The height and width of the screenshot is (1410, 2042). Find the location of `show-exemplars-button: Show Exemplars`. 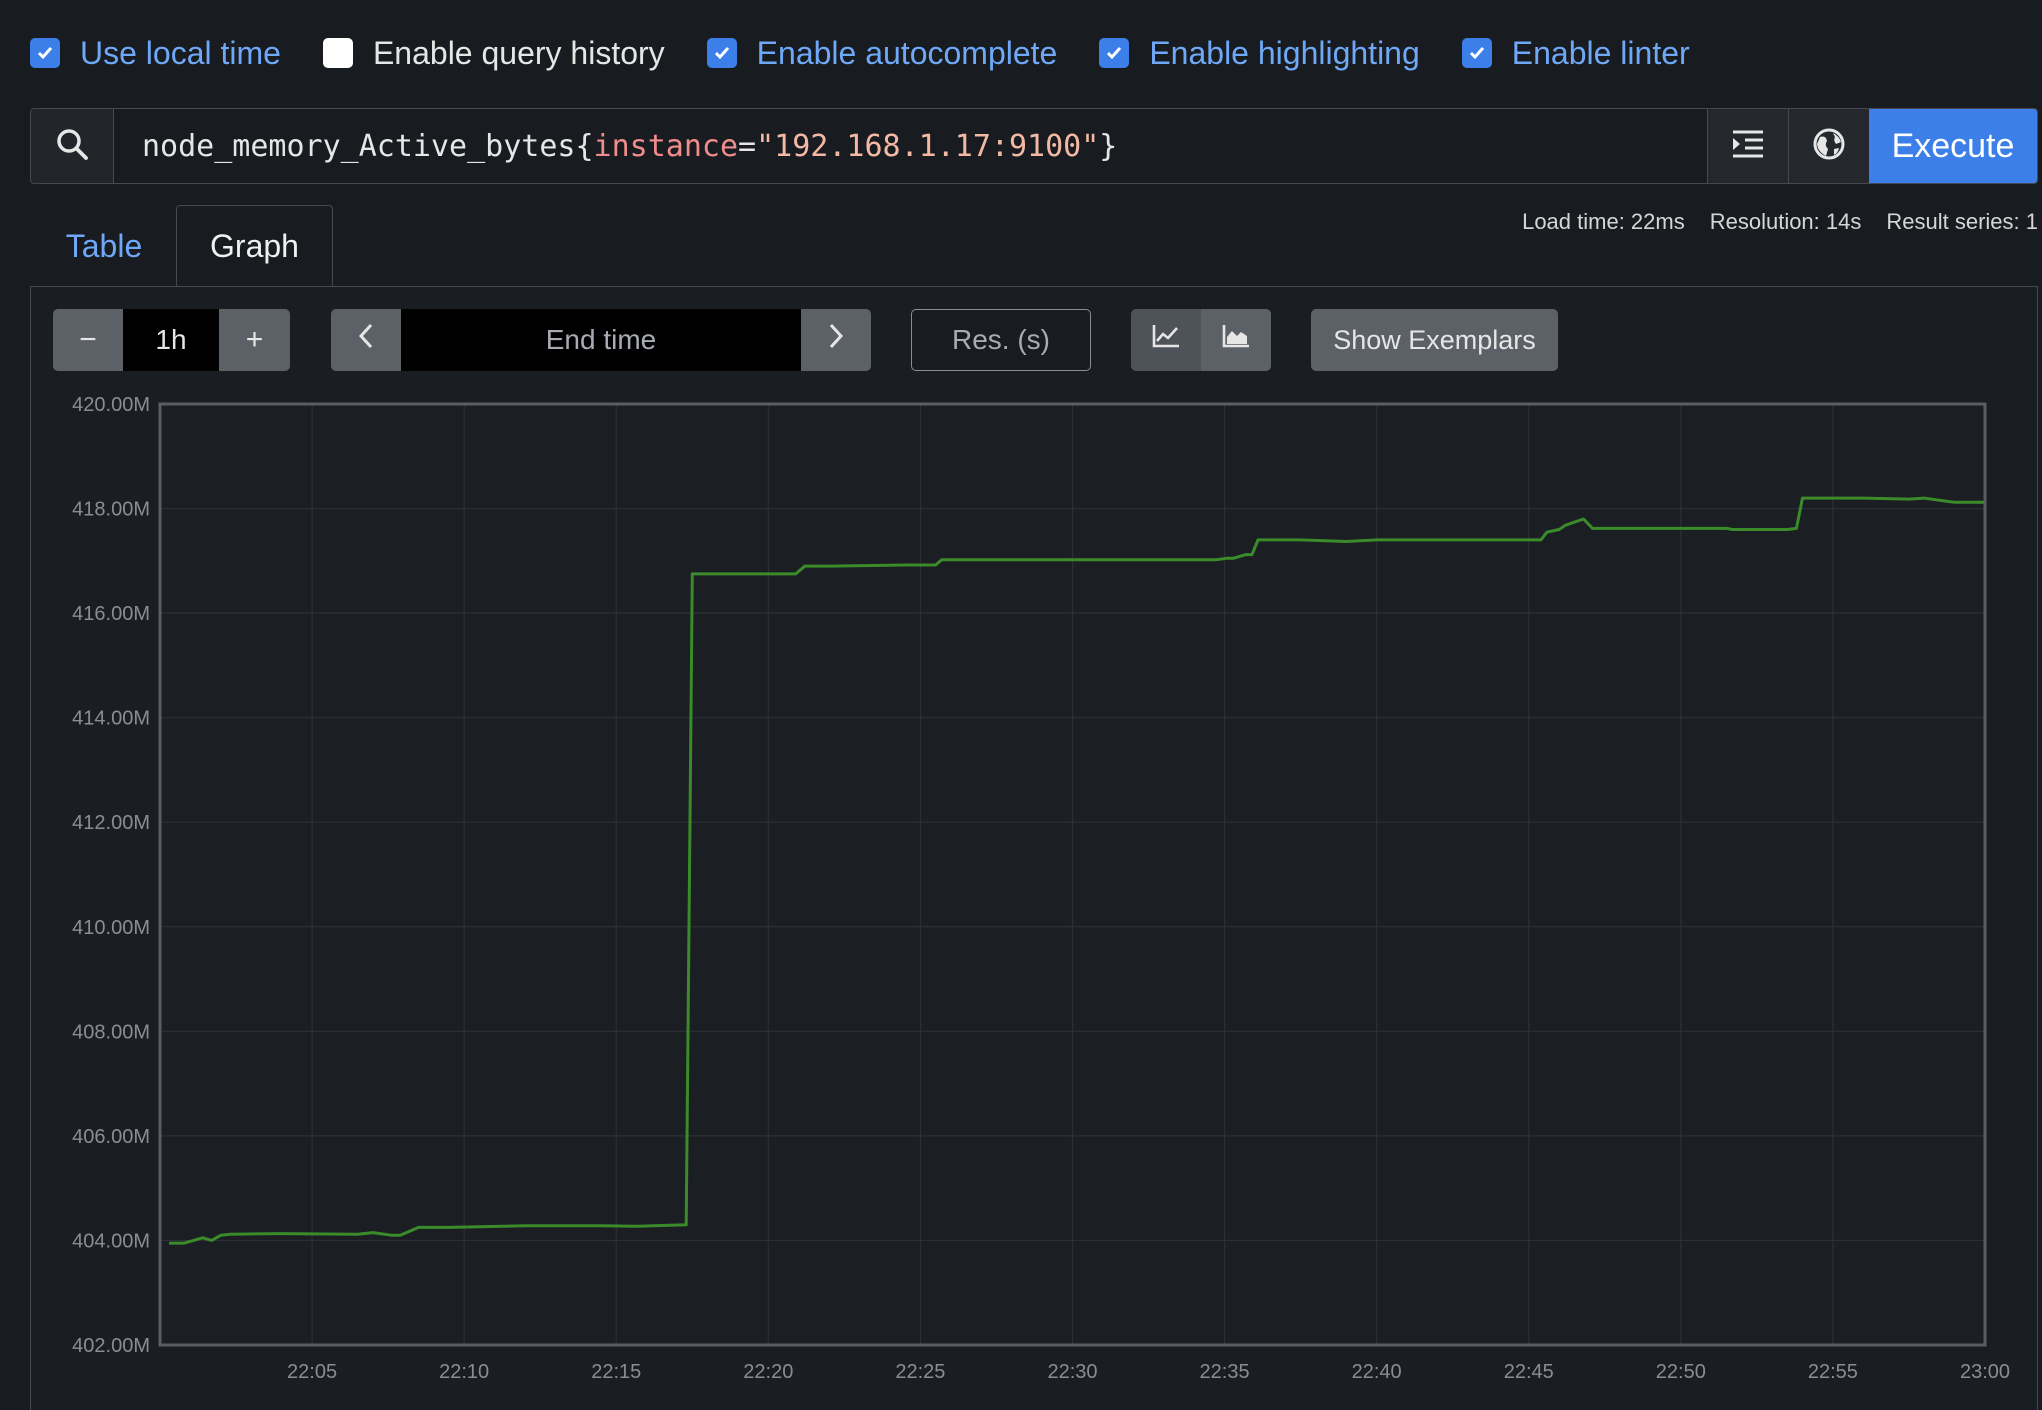

show-exemplars-button: Show Exemplars is located at coordinates (1434, 340).